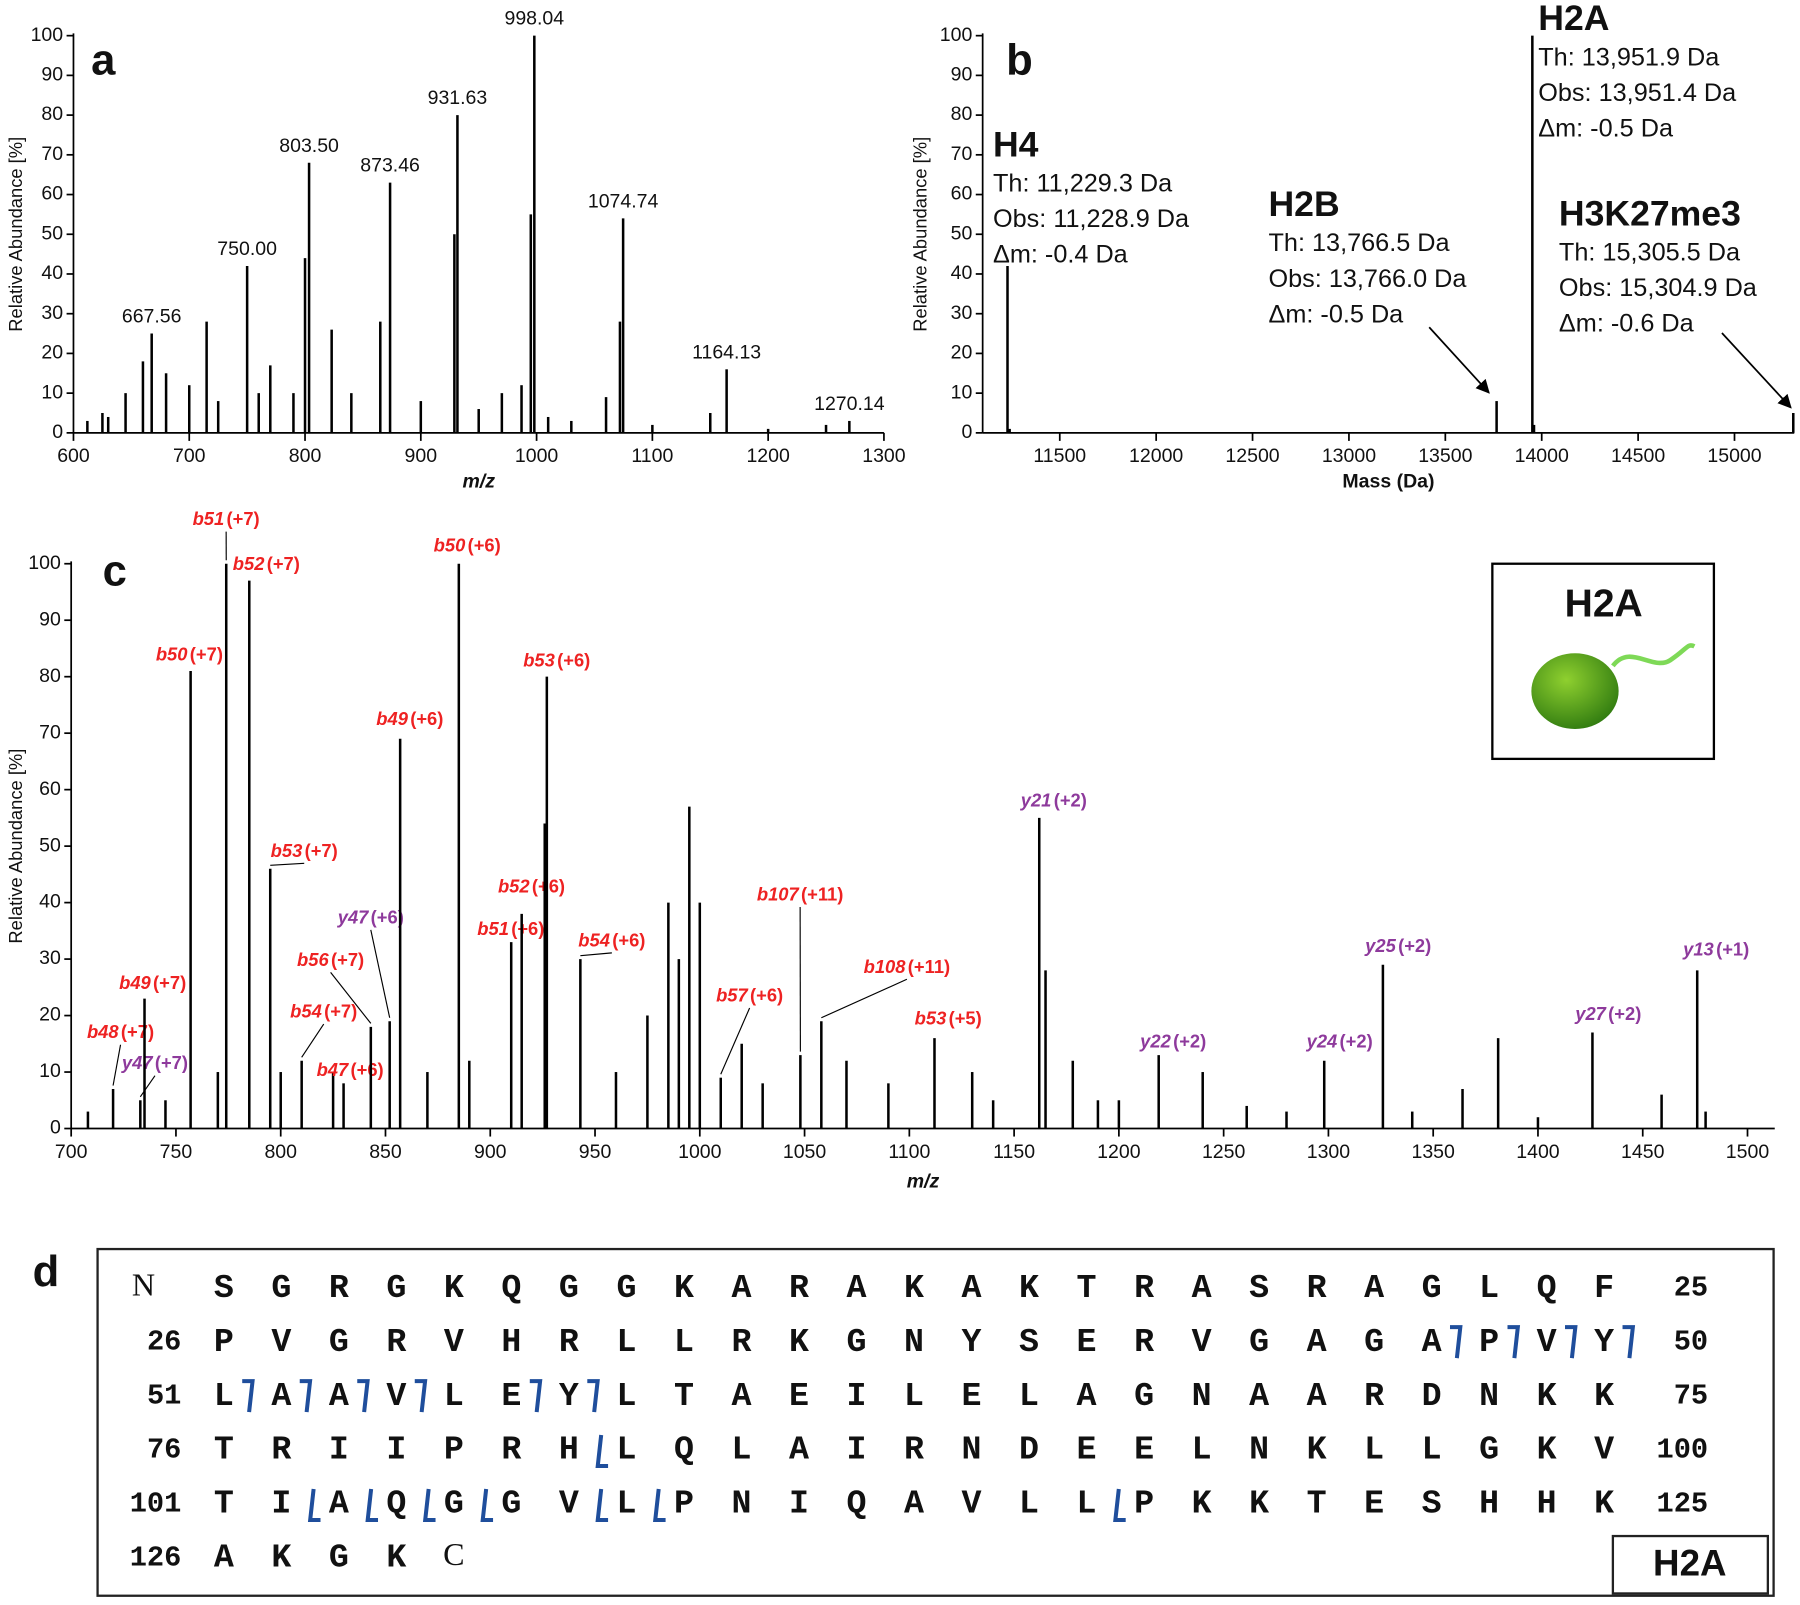 Image resolution: width=1800 pixels, height=1605 pixels. What do you see at coordinates (1604, 1342) in the screenshot?
I see `residue: Y` at bounding box center [1604, 1342].